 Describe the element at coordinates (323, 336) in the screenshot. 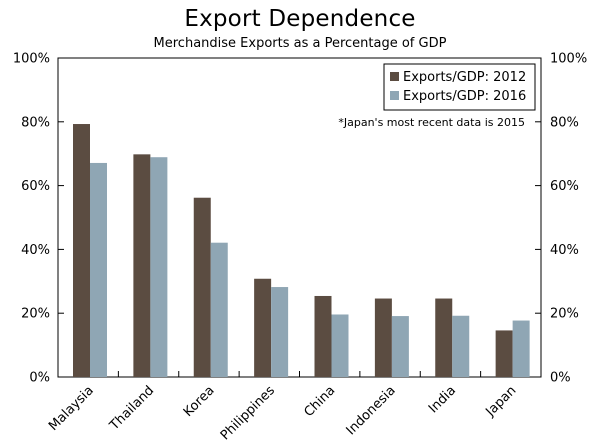

I see `bar-series1-china` at that location.